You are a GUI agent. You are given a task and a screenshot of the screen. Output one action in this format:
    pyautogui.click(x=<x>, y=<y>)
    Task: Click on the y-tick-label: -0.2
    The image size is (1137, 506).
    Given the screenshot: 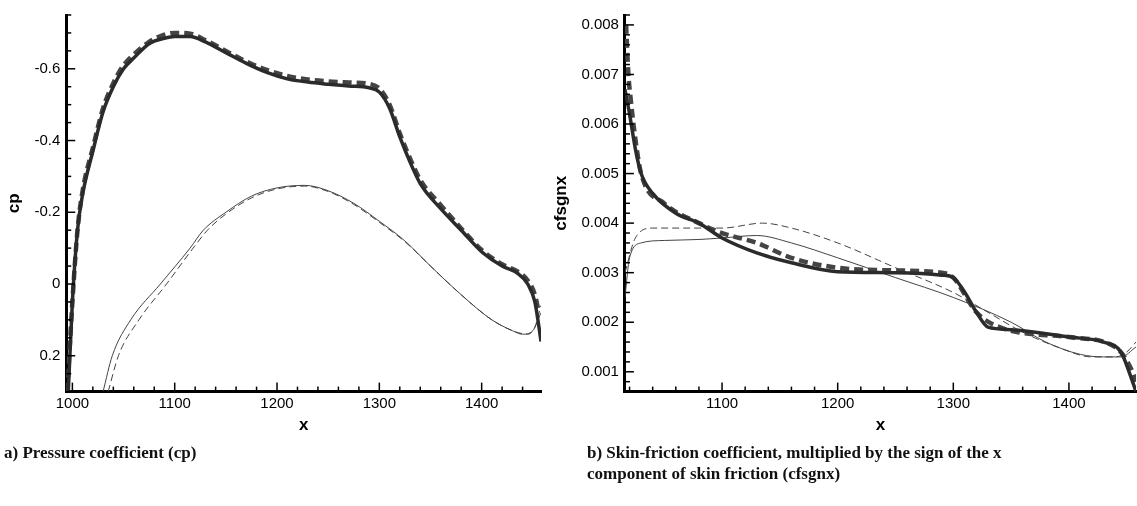 What is the action you would take?
    pyautogui.click(x=47, y=211)
    